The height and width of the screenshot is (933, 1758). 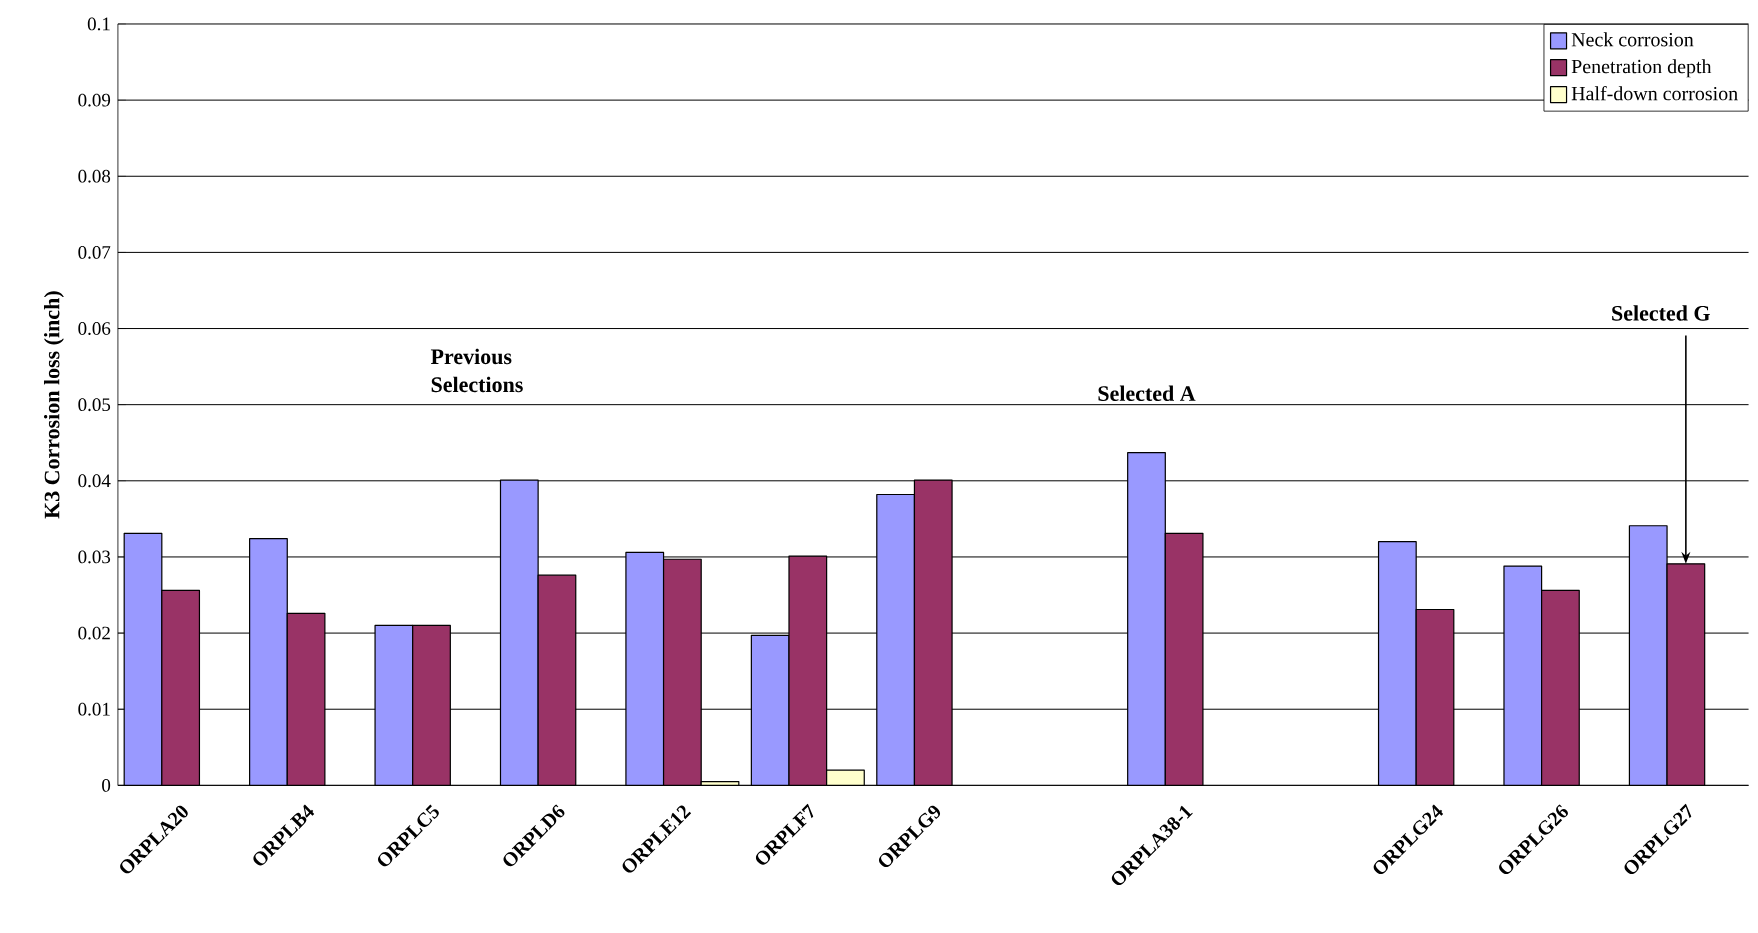 What do you see at coordinates (94, 709) in the screenshot?
I see `y-tick-label: 0.01` at bounding box center [94, 709].